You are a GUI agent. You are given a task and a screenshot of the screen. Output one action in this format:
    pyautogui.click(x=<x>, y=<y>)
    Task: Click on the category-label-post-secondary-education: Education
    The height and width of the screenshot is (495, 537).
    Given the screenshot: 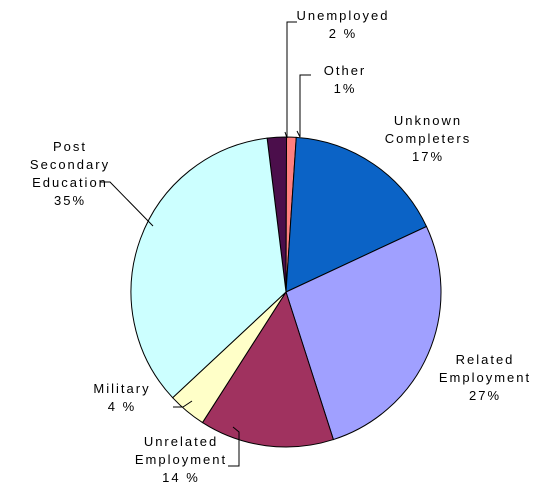 What is the action you would take?
    pyautogui.click(x=70, y=182)
    